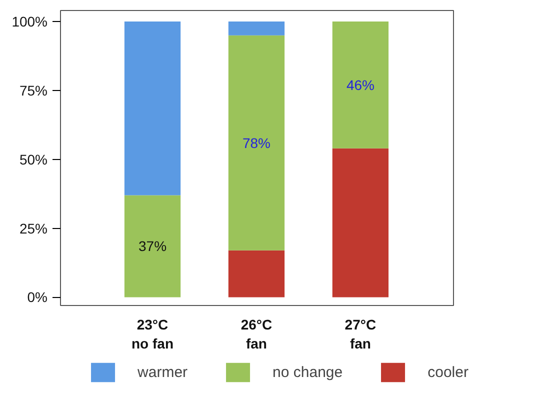 The width and height of the screenshot is (536, 417). What do you see at coordinates (307, 372) in the screenshot?
I see `legend-label: no change` at bounding box center [307, 372].